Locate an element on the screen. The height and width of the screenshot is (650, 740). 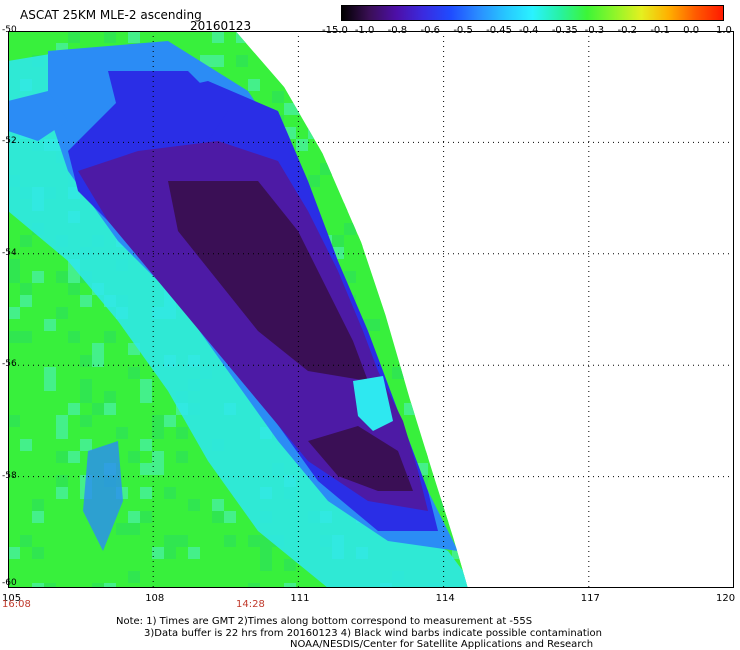
cyan-patch-lower is located at coordinates (103, 496).